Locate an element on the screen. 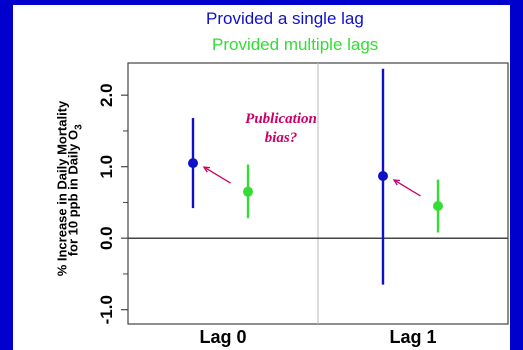  annotation-line2: bias? is located at coordinates (281, 138).